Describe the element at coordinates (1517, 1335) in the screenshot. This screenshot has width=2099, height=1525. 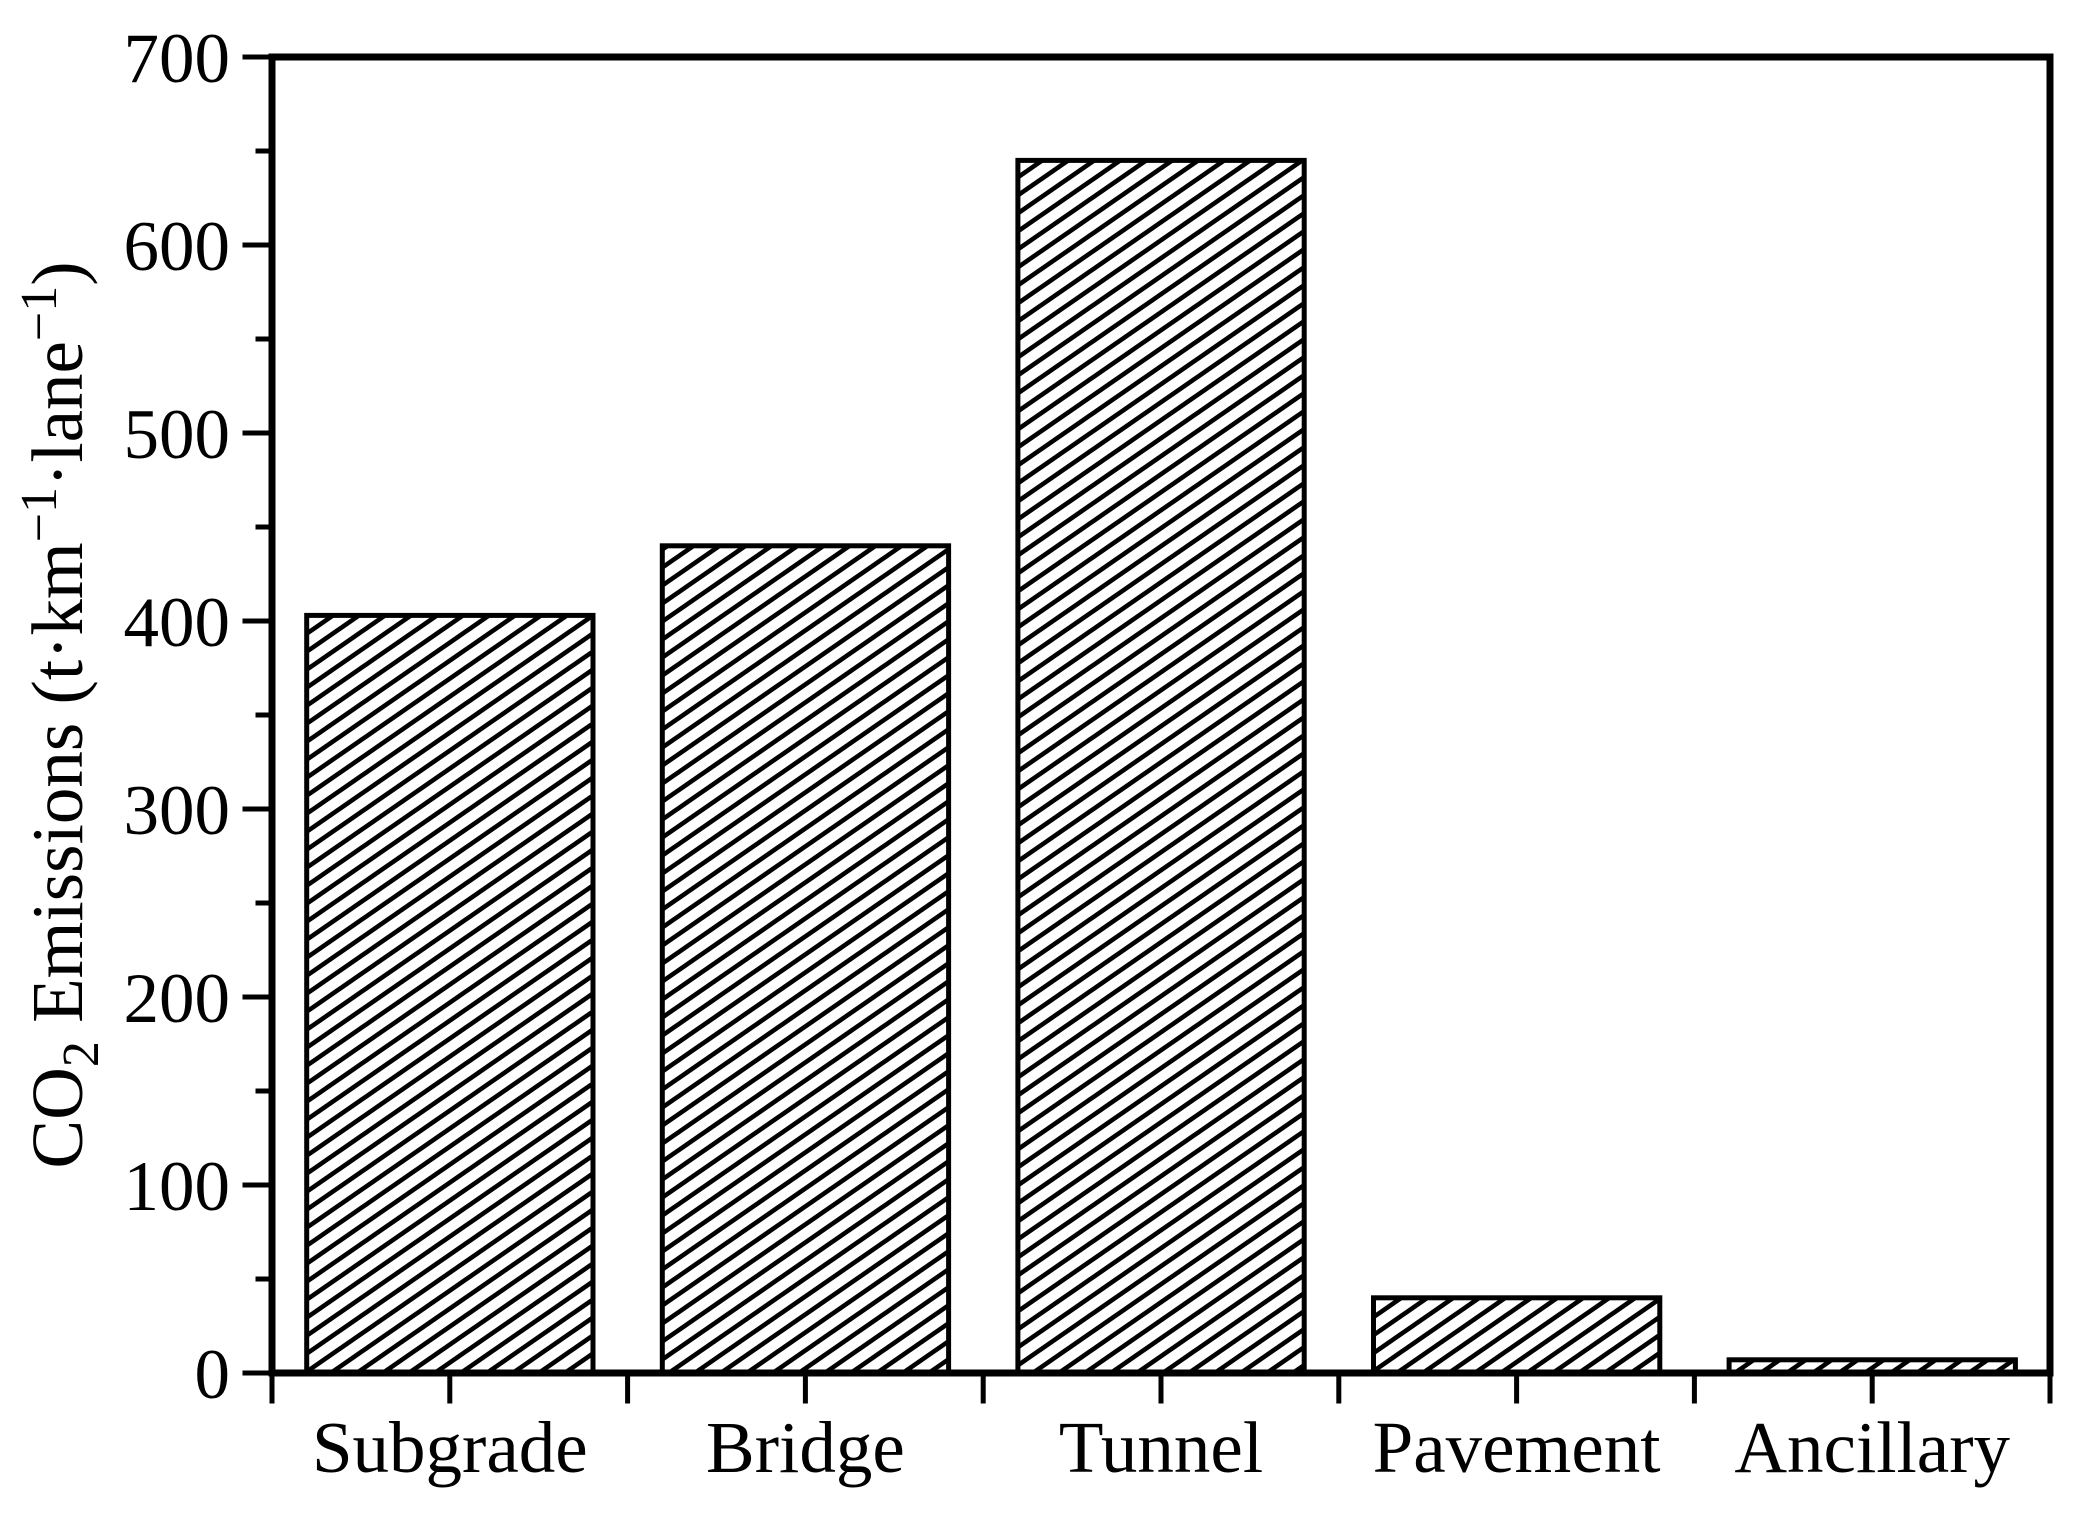
I see `bar-pavement` at that location.